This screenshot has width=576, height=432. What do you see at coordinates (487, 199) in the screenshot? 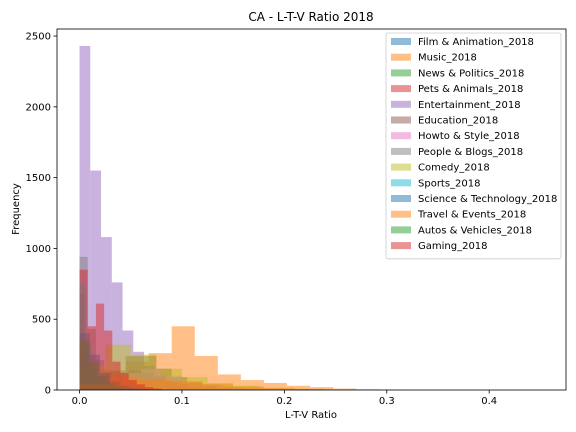
I see `legend-label: Science & Technology_2018` at bounding box center [487, 199].